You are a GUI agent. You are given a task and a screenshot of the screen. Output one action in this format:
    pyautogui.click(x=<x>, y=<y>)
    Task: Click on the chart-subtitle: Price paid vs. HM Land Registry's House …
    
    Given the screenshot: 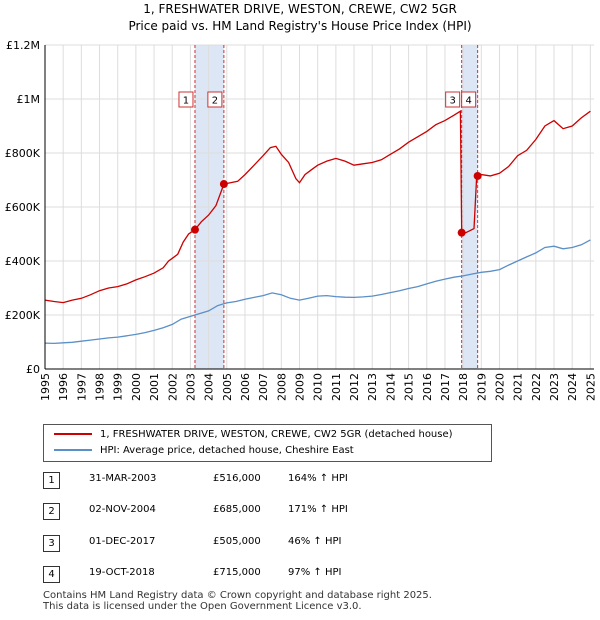 What is the action you would take?
    pyautogui.click(x=300, y=26)
    